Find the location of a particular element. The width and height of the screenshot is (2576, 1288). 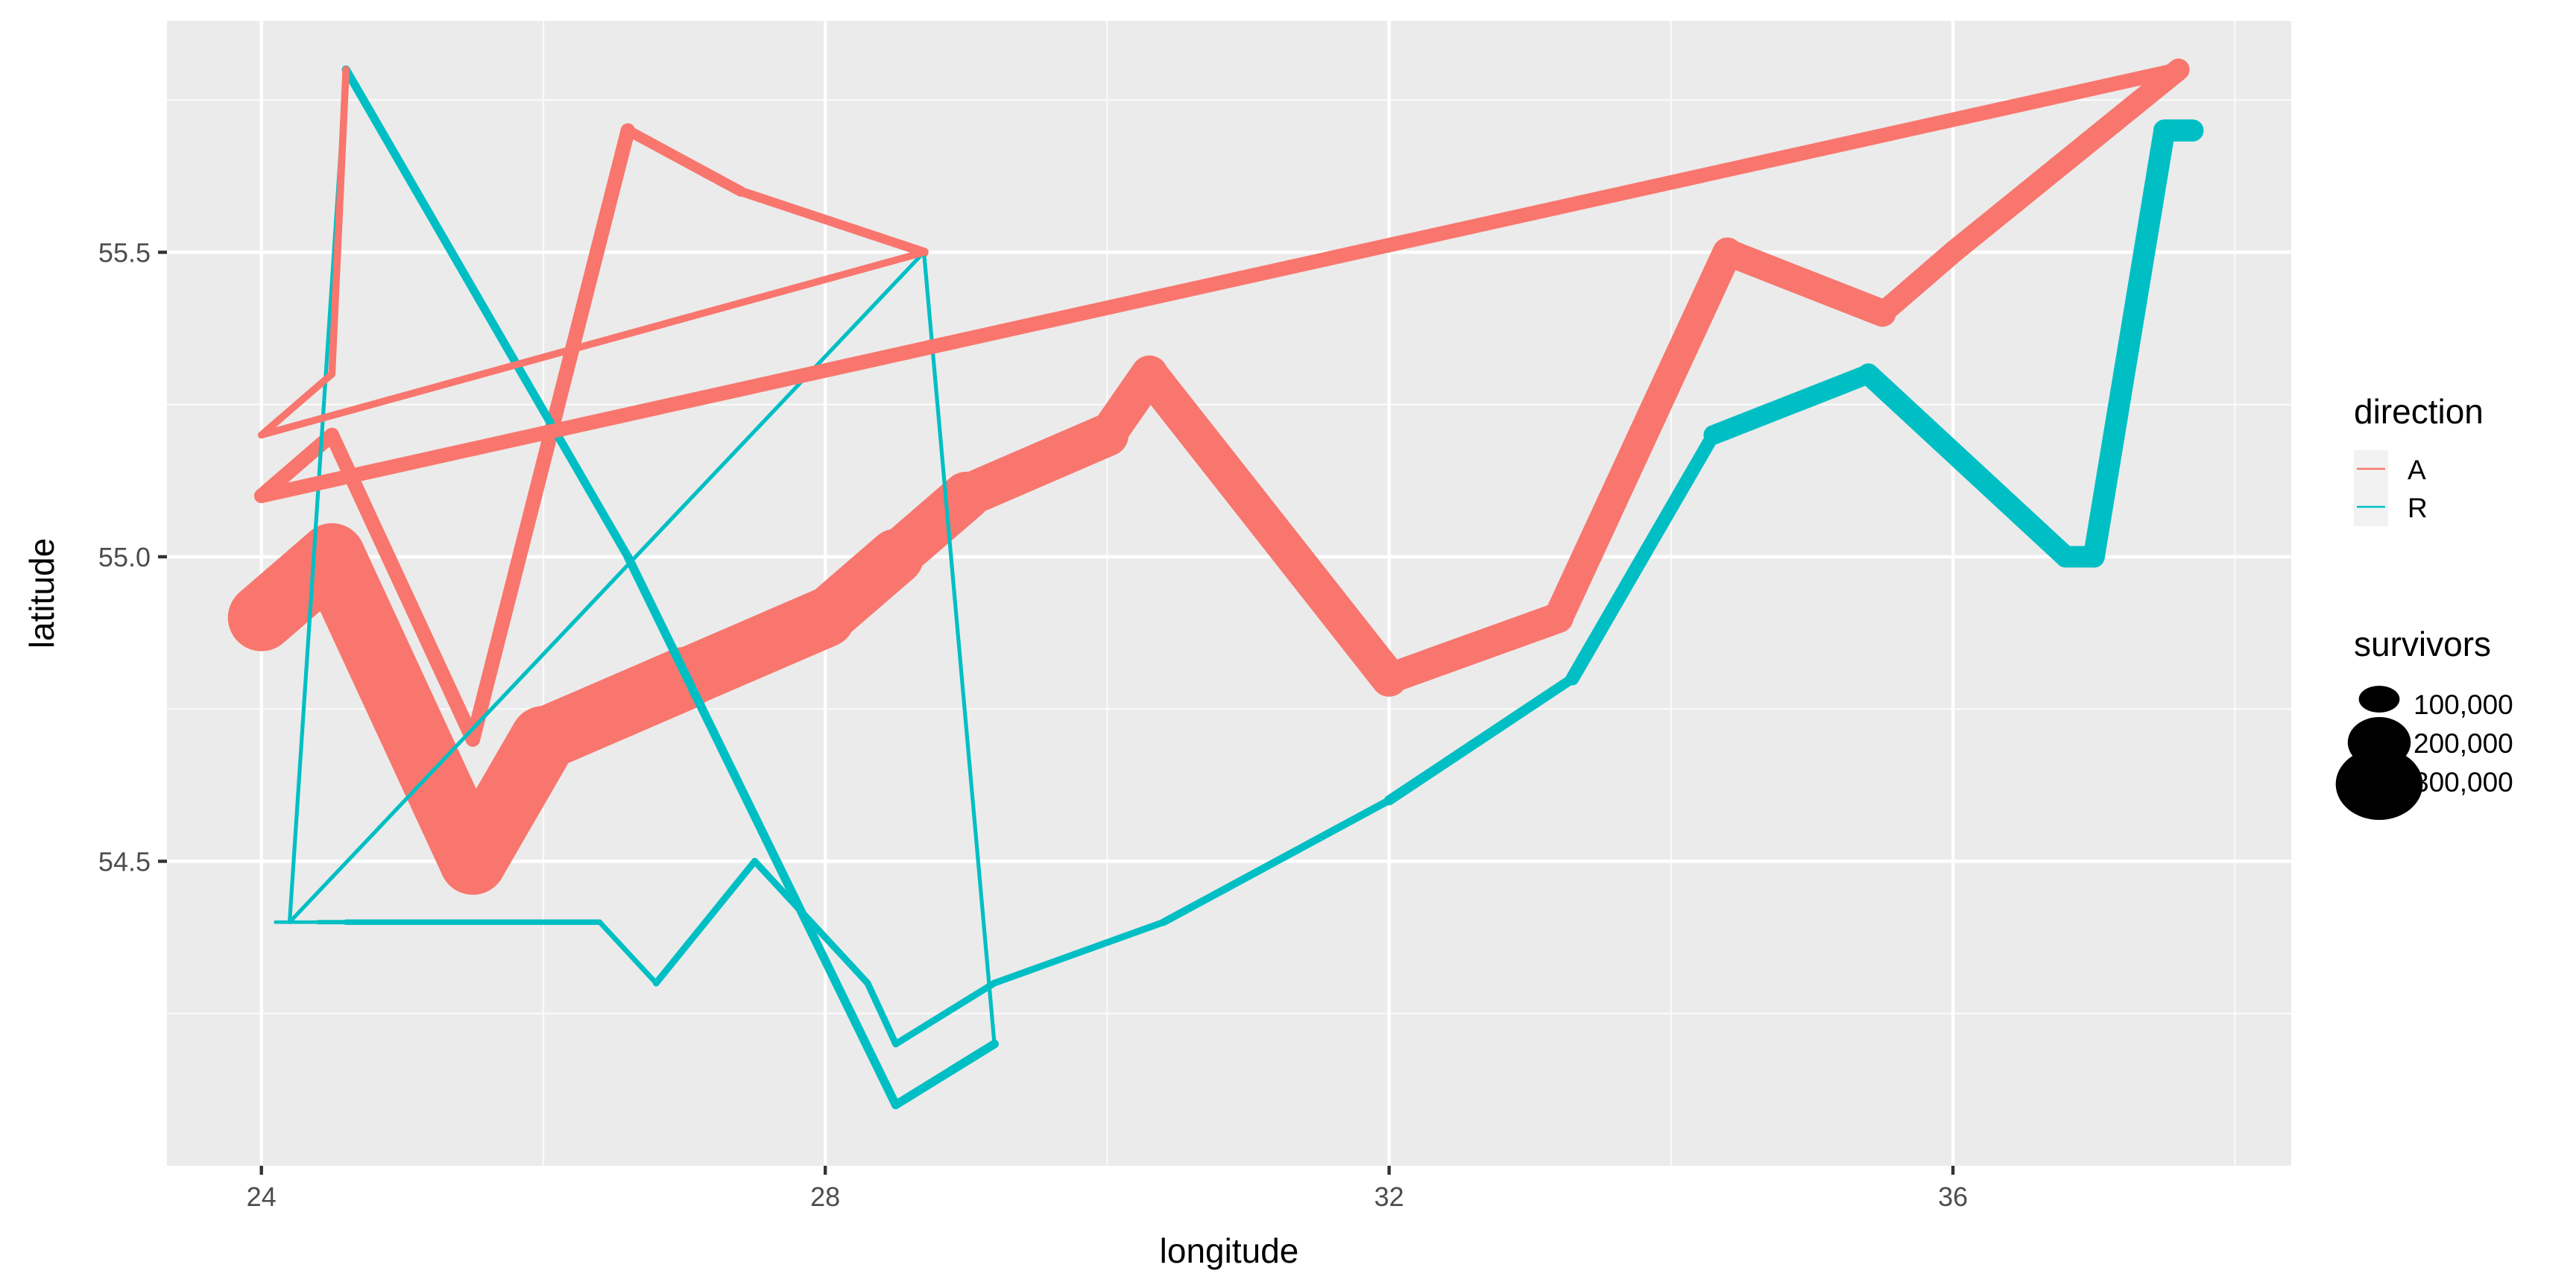

x-tick-label: 24 is located at coordinates (262, 1196).